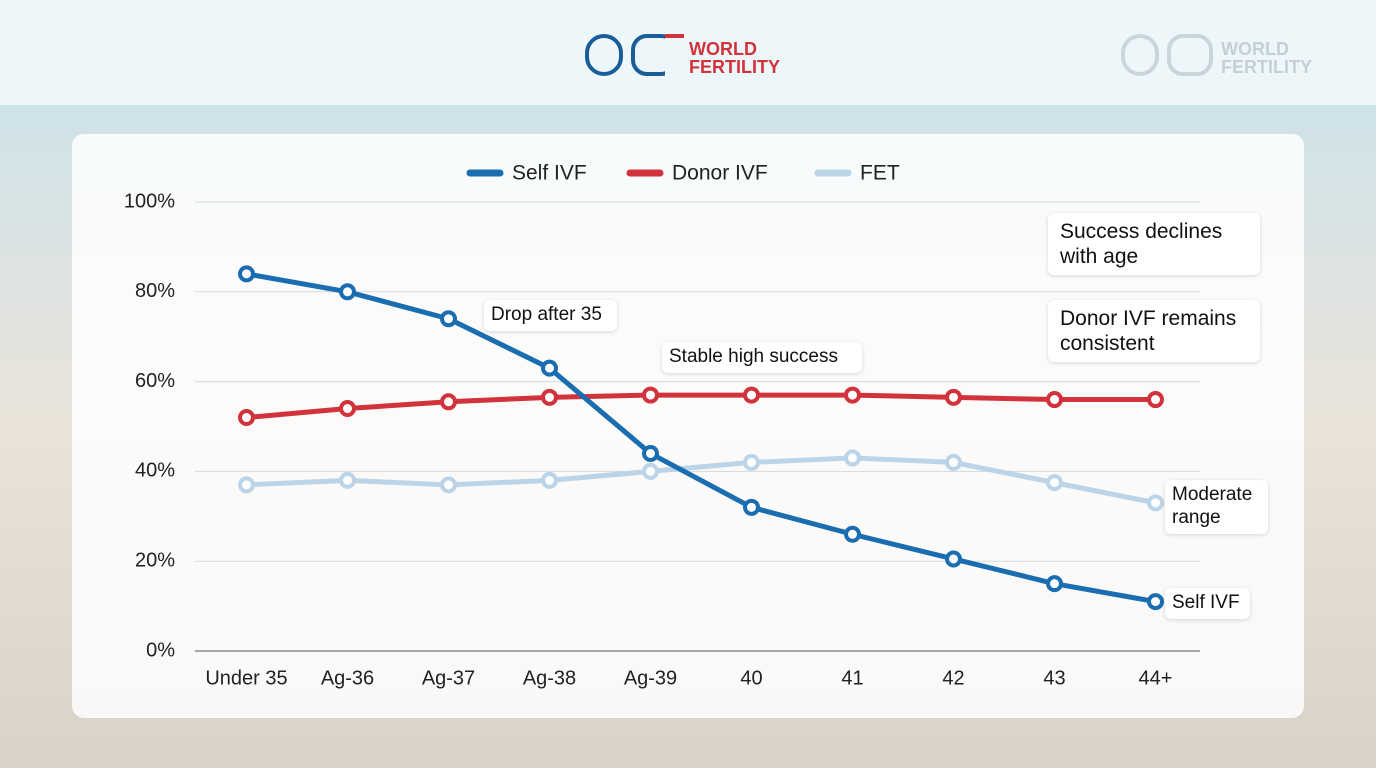 This screenshot has width=1376, height=768. Describe the element at coordinates (347, 678) in the screenshot. I see `x-tick-label: Ag-36` at that location.